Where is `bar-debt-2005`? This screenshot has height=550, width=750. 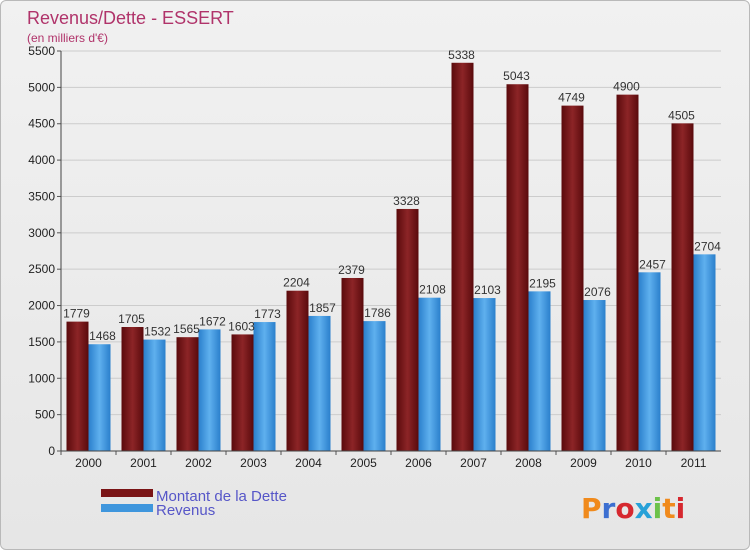 bar-debt-2005 is located at coordinates (352, 364).